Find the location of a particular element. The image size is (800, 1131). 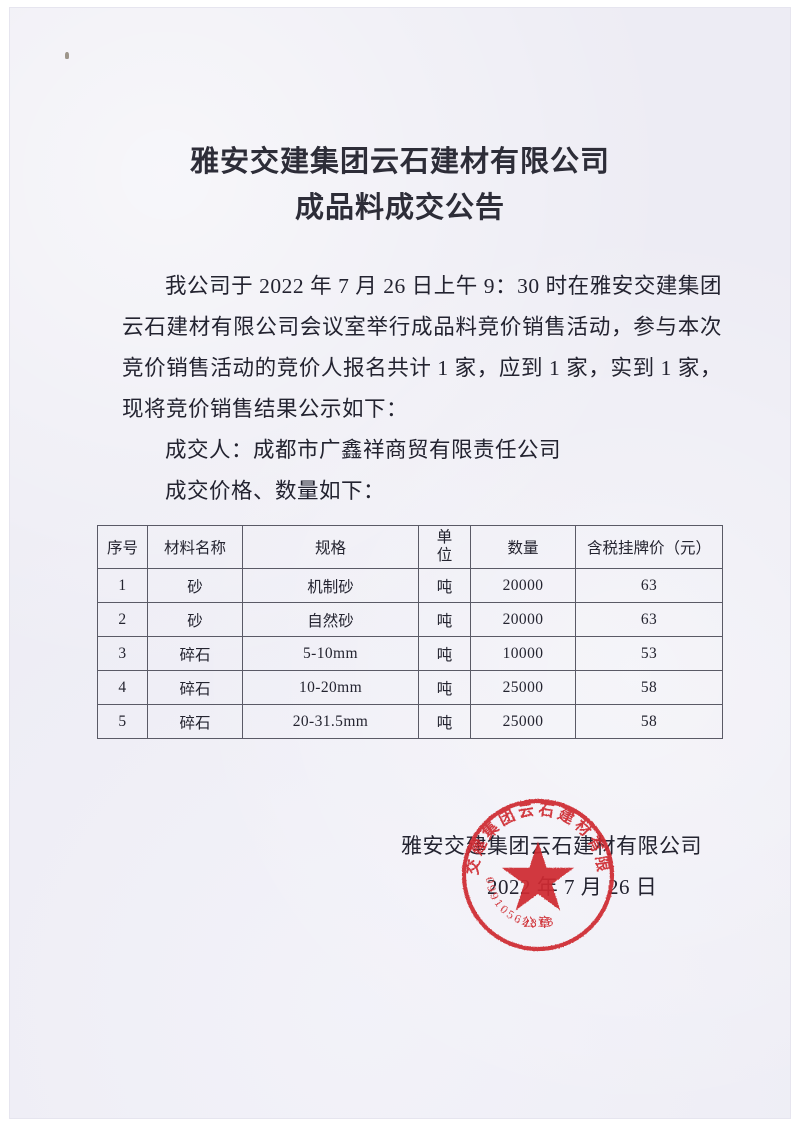

header-material: 材料名称 is located at coordinates (195, 547).